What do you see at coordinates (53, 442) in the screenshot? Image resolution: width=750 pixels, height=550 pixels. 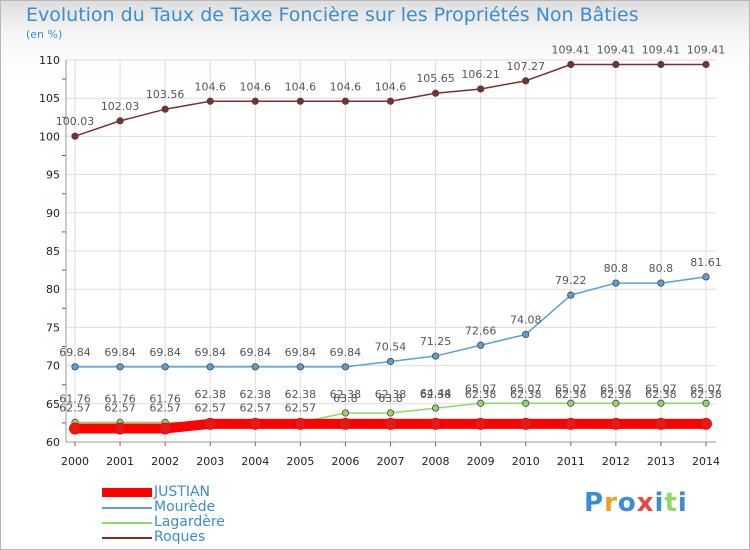 I see `y-tick-label: 60` at bounding box center [53, 442].